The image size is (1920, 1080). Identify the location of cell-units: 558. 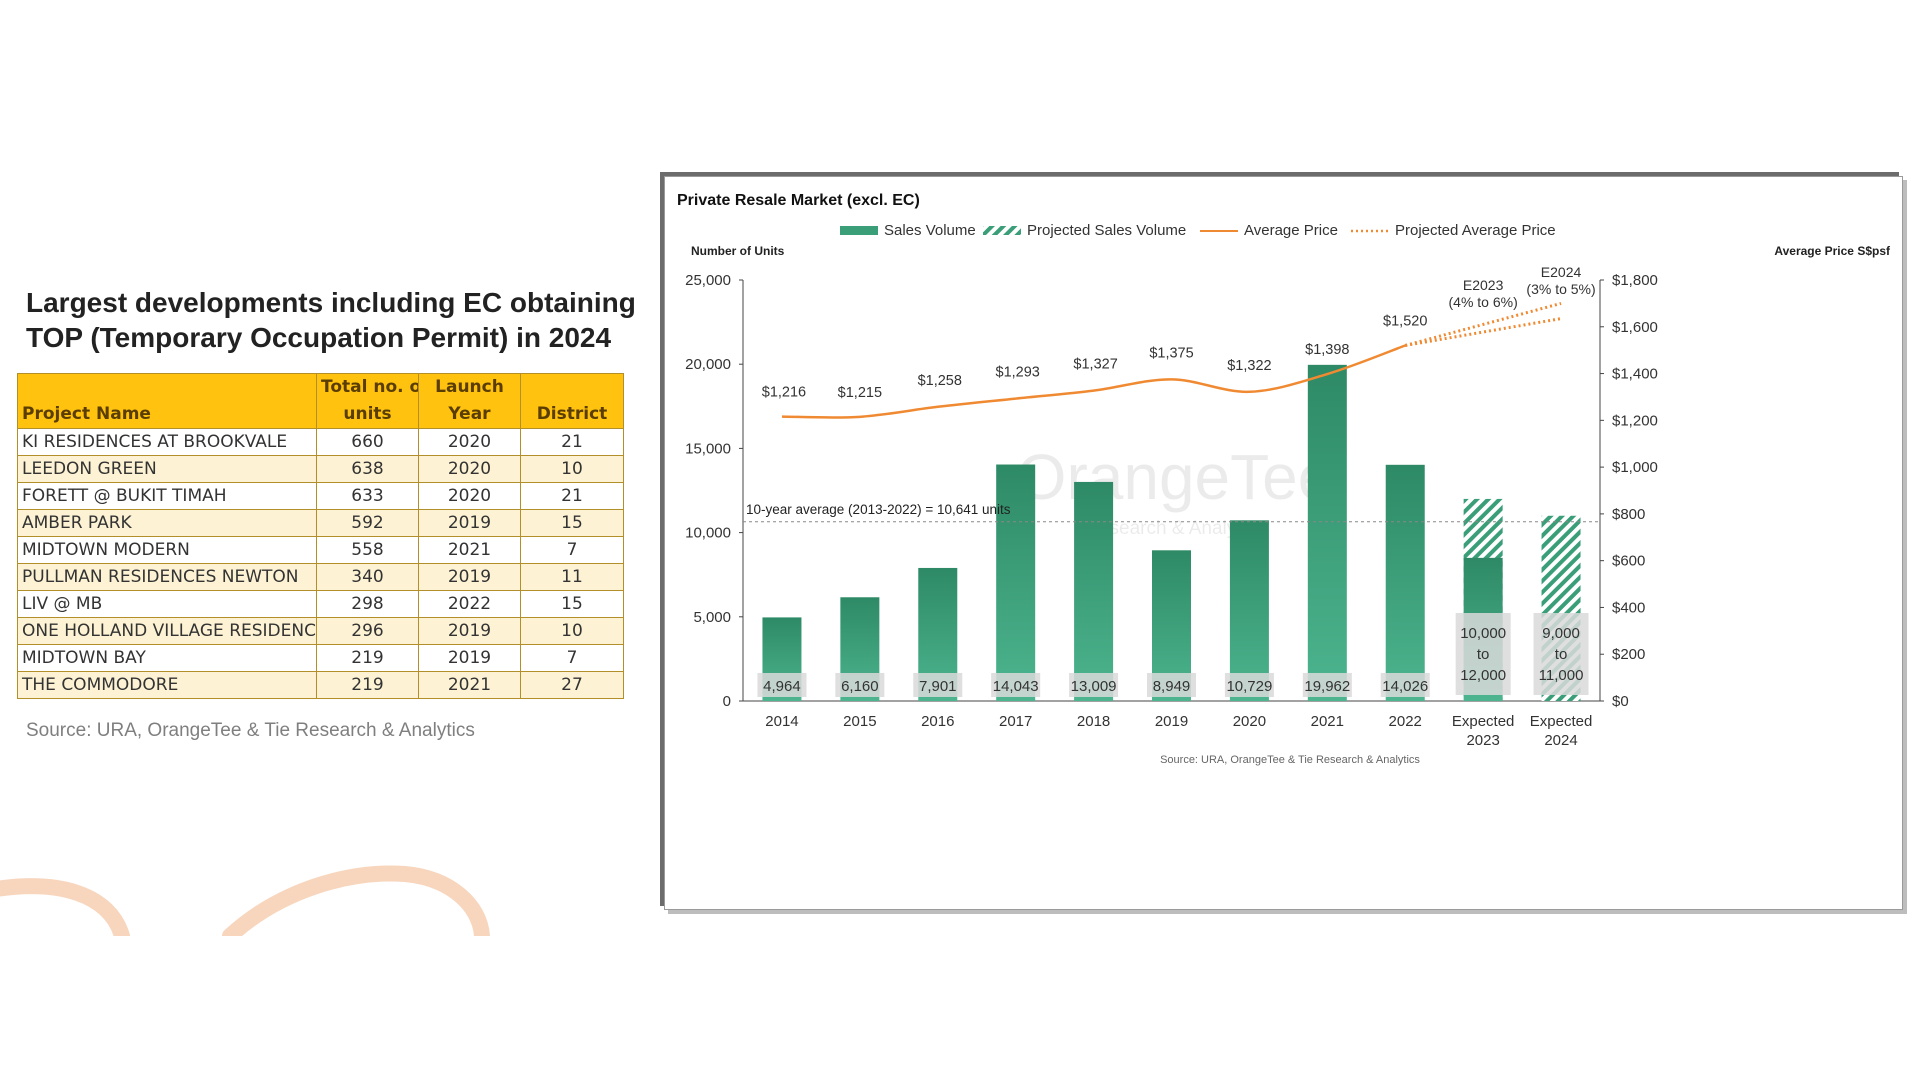
(367, 550).